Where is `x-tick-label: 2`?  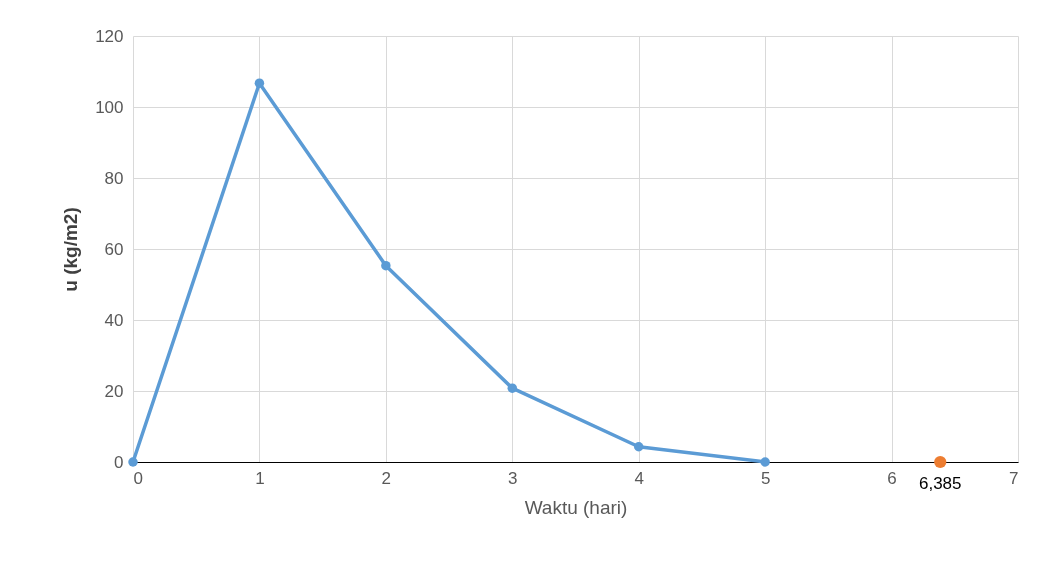 x-tick-label: 2 is located at coordinates (386, 478).